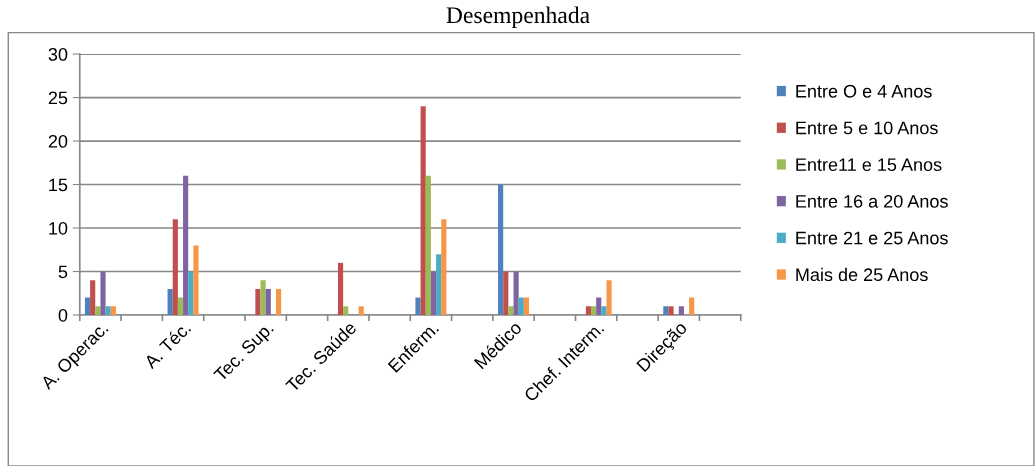 The image size is (1036, 466). What do you see at coordinates (518, 17) in the screenshot?
I see `chart-title: Desempenhada` at bounding box center [518, 17].